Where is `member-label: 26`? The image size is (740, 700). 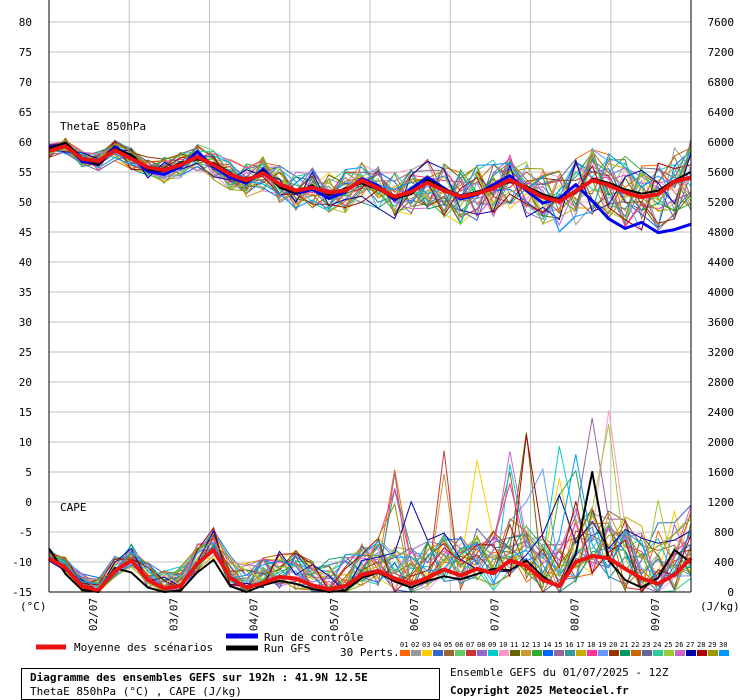 member-label: 26 is located at coordinates (679, 645).